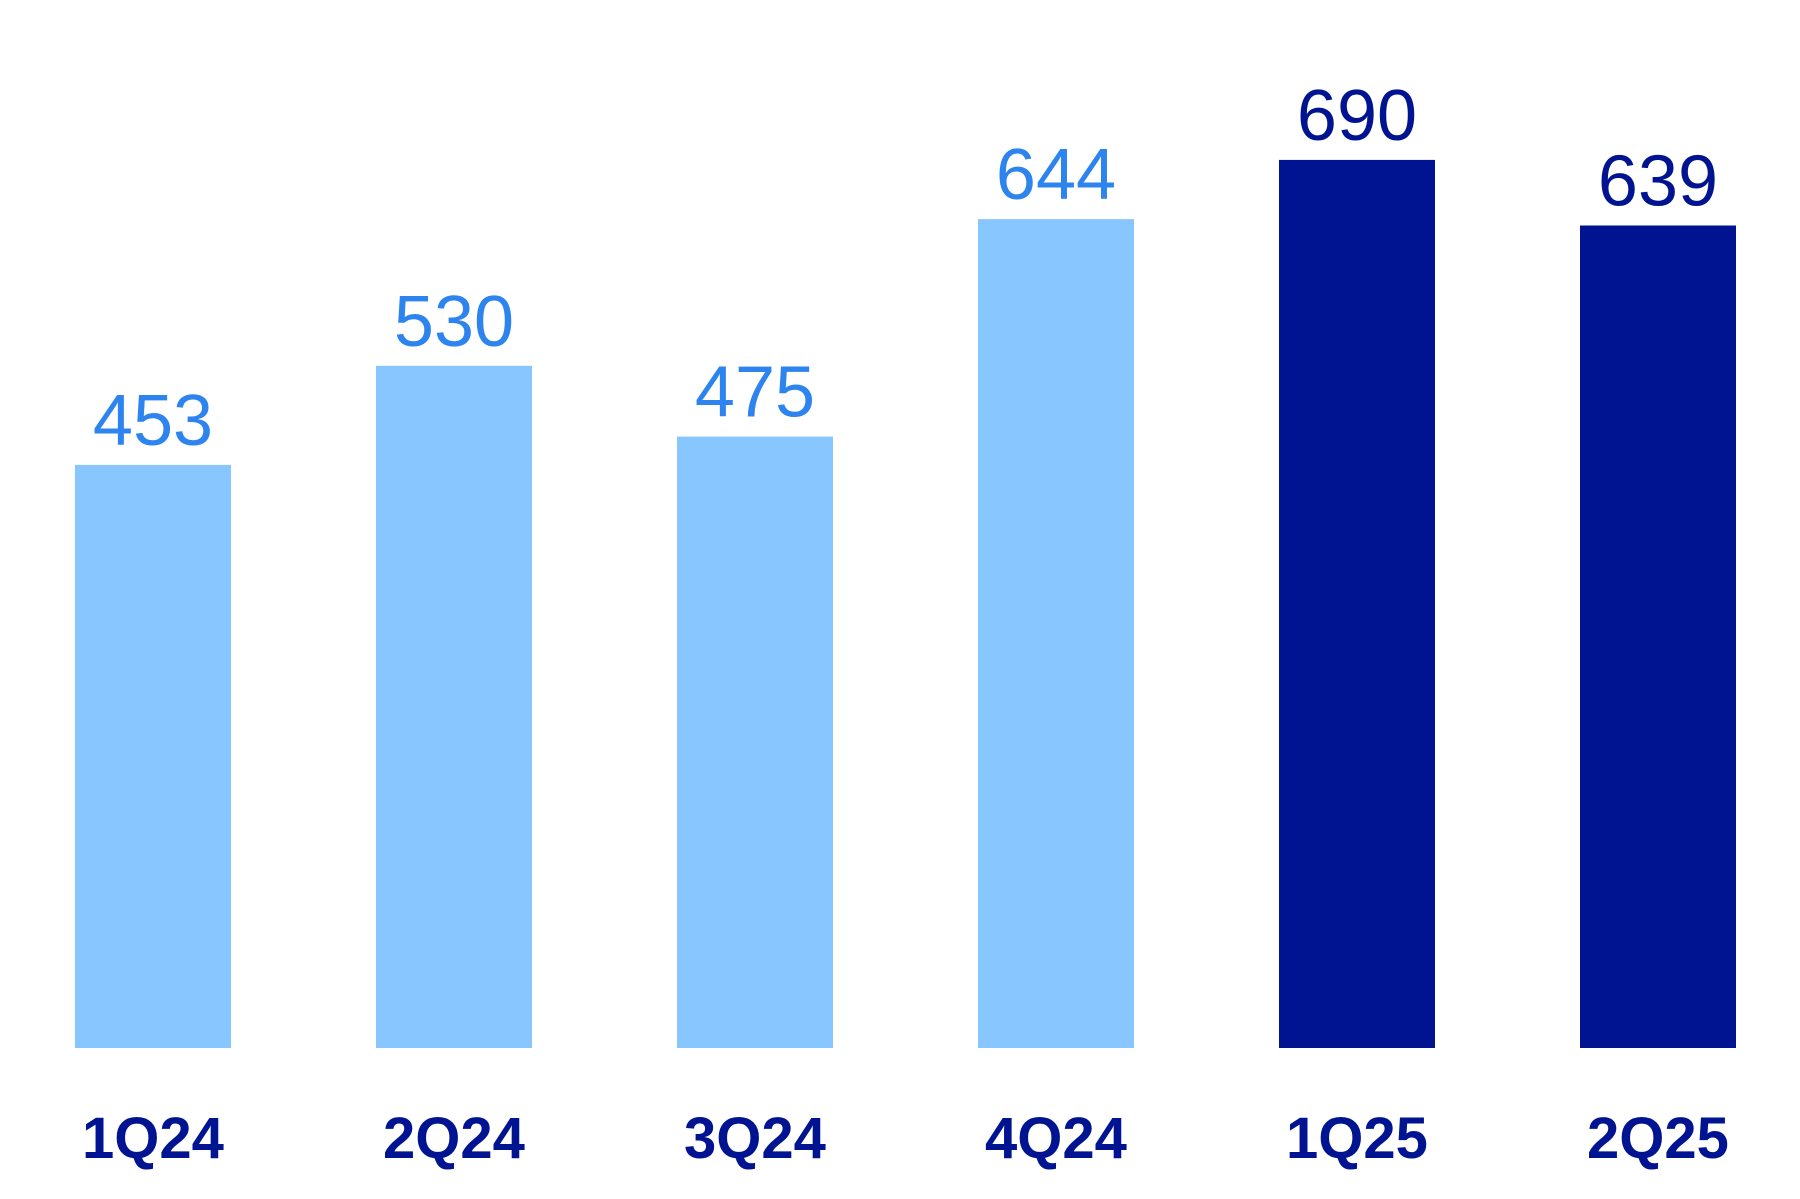 This screenshot has width=1800, height=1199. Describe the element at coordinates (153, 421) in the screenshot. I see `value-label-1q24: 453` at that location.